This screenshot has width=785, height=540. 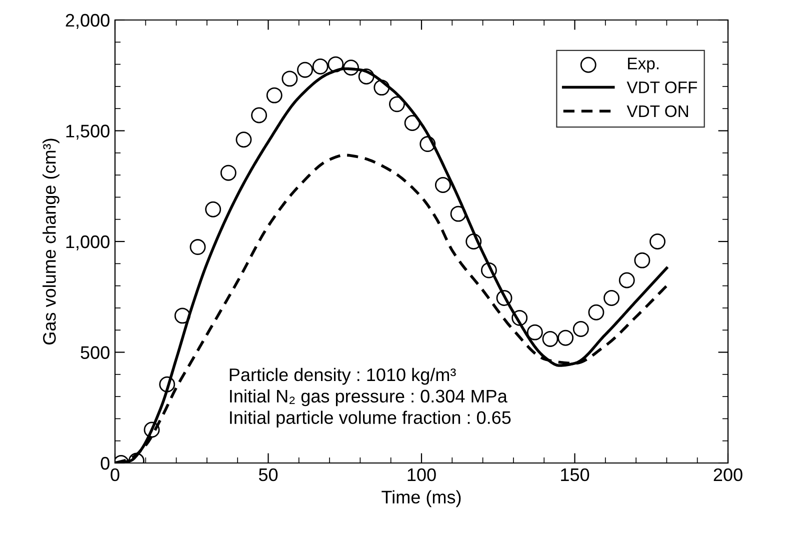 I want to click on y-tick-label: 1,500, so click(x=88, y=132).